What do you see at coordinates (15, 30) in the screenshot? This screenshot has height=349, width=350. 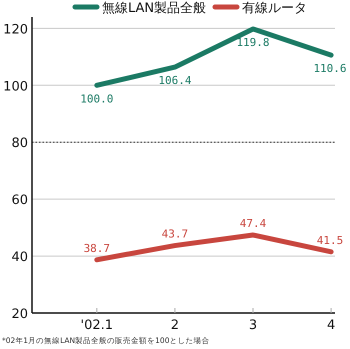 I see `y-tick-label: 120` at bounding box center [15, 30].